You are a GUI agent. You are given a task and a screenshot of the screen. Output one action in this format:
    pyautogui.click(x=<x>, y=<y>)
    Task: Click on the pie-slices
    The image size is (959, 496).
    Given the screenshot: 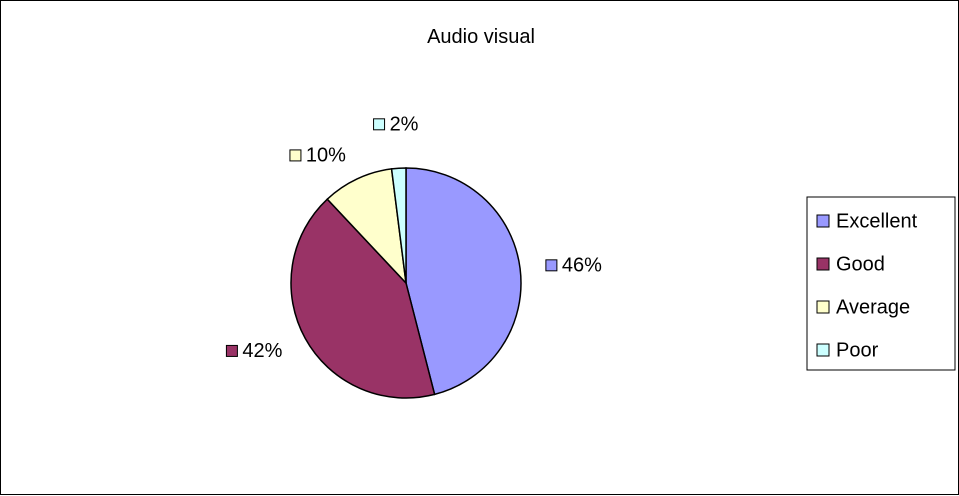 What is the action you would take?
    pyautogui.click(x=406, y=283)
    